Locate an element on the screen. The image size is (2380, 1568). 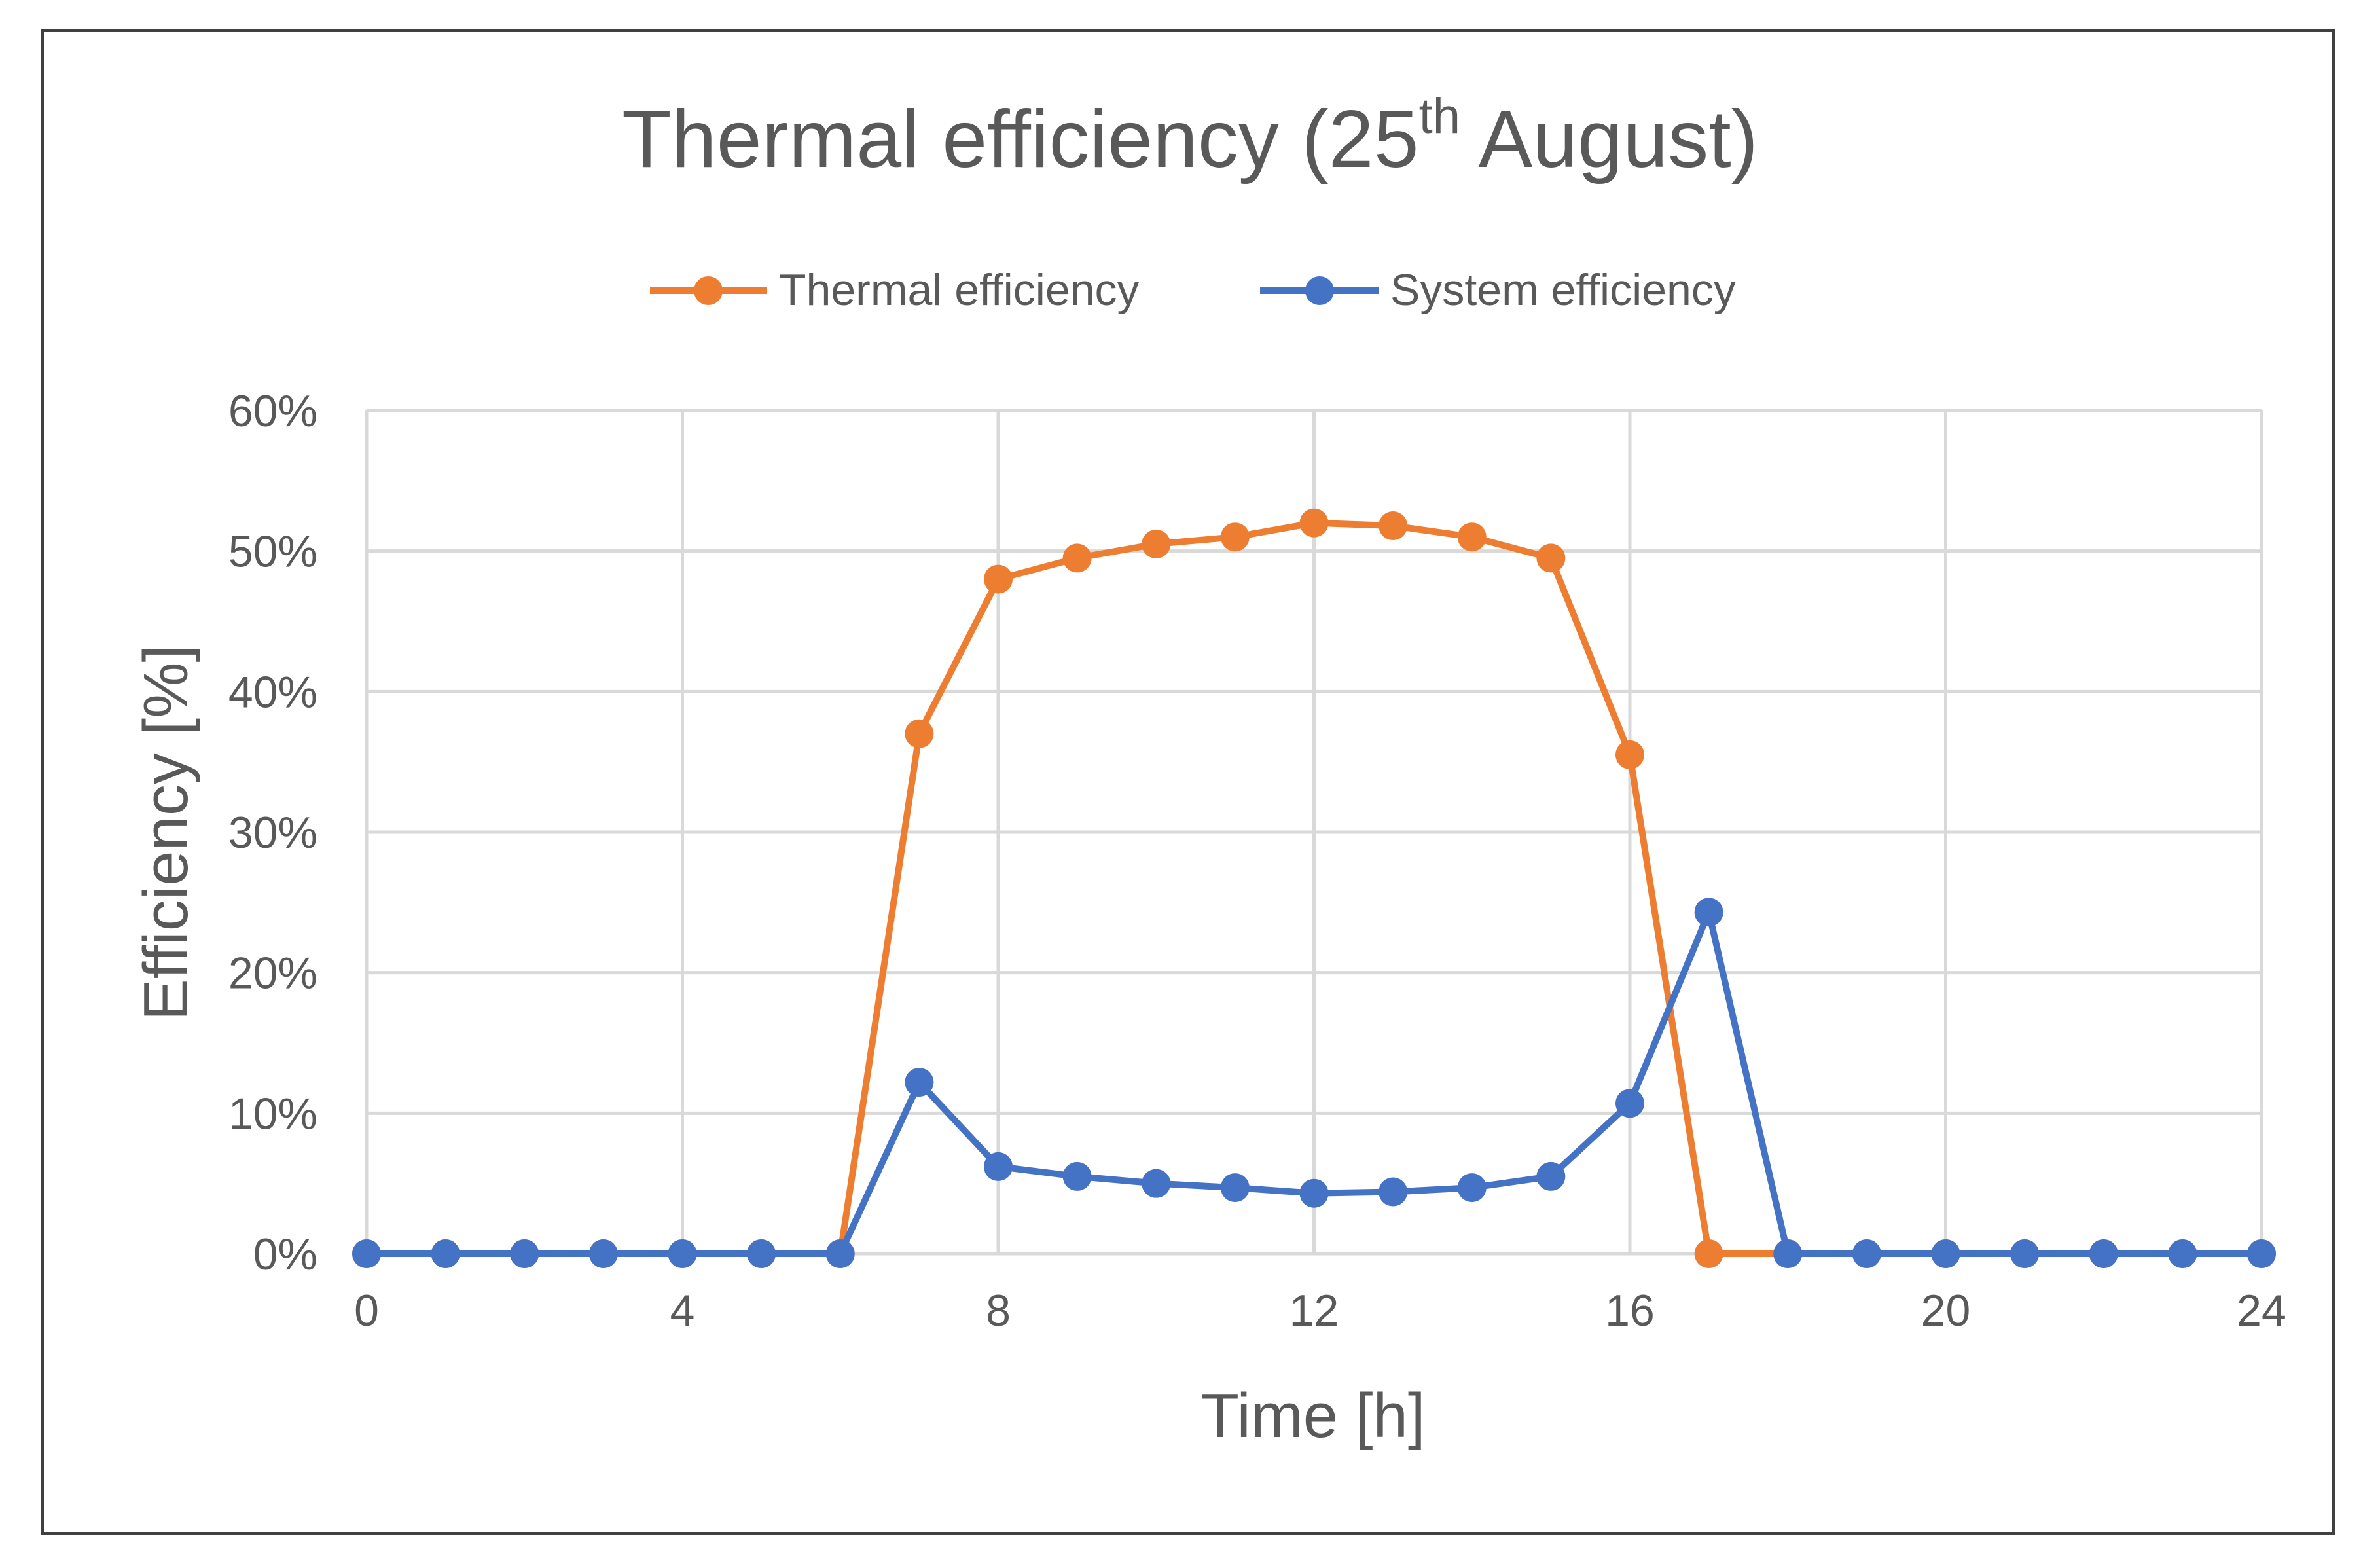
y-tick-label: 10% is located at coordinates (272, 1114).